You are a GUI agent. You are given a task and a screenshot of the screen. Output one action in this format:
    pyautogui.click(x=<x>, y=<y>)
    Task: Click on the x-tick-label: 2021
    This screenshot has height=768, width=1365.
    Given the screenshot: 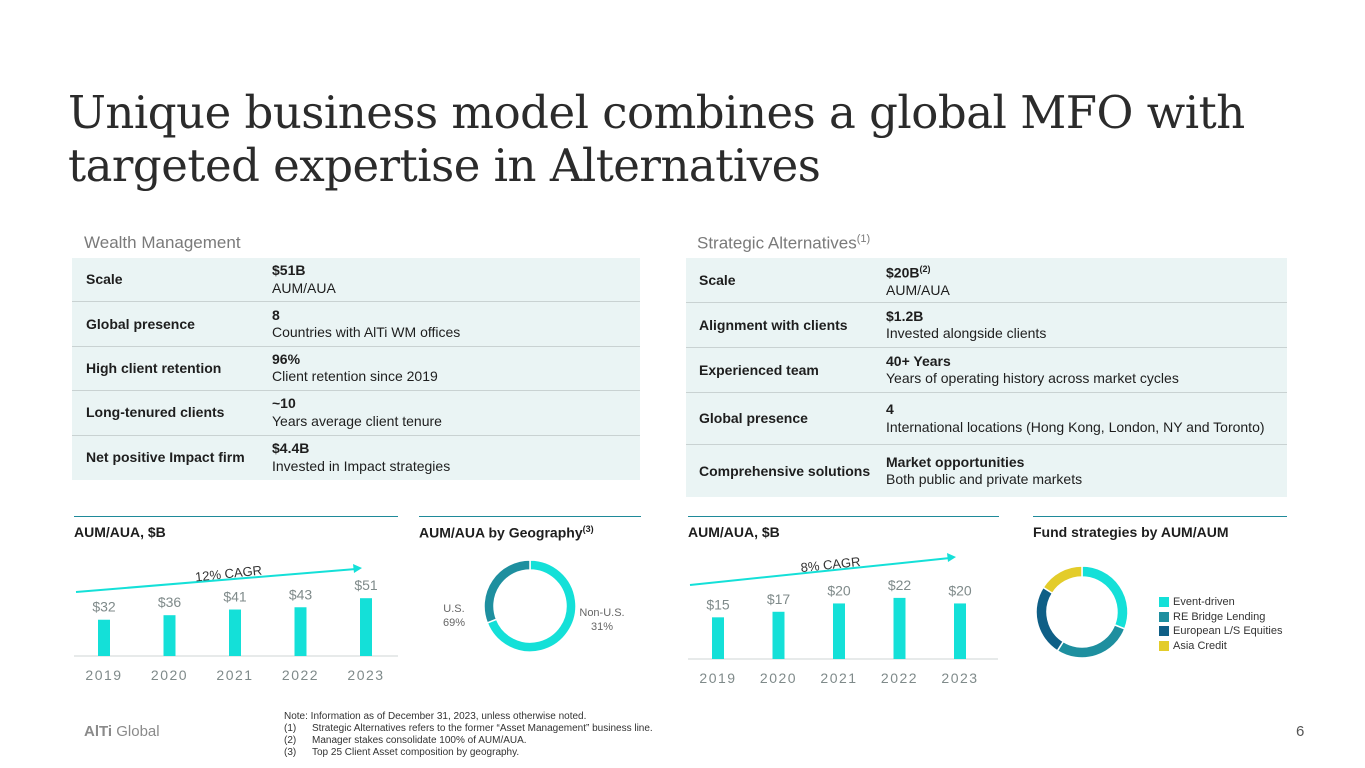 What is the action you would take?
    pyautogui.click(x=838, y=678)
    